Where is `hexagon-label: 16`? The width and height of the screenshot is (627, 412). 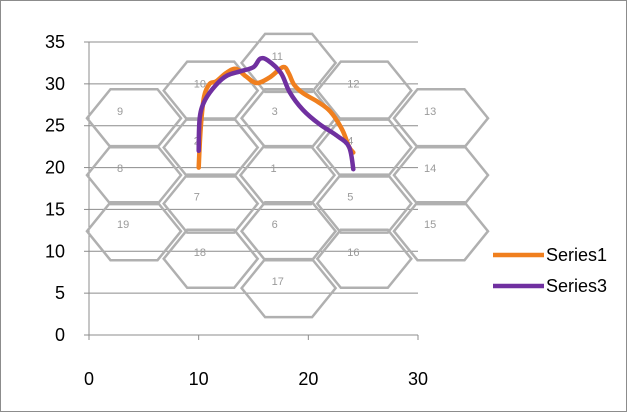 hexagon-label: 16 is located at coordinates (353, 253).